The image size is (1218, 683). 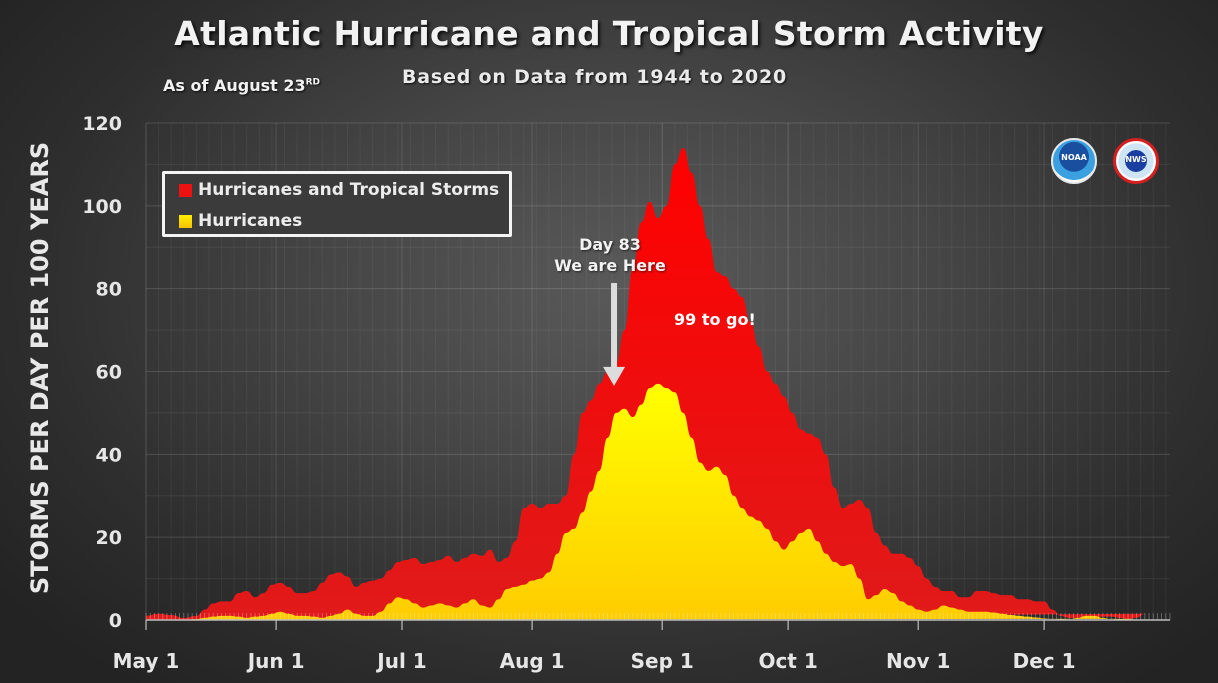 I want to click on x-tick-label: Nov 1, so click(x=918, y=661).